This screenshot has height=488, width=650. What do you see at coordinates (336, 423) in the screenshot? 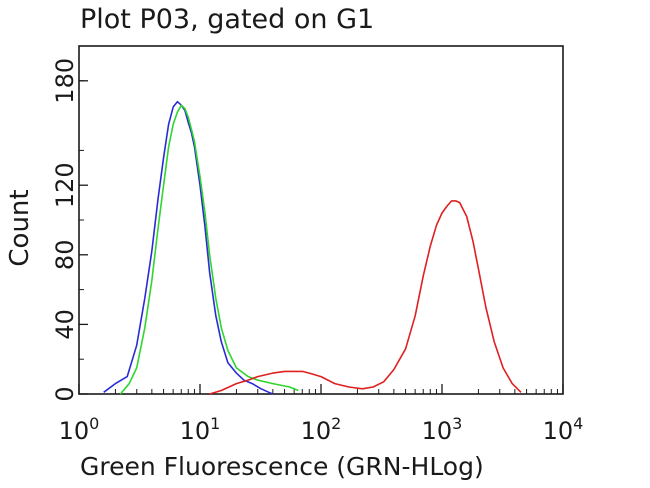
I see `x-tick-label-exponent: 2` at bounding box center [336, 423].